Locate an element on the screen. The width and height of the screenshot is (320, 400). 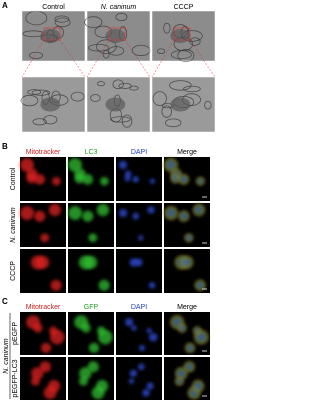
zoom-box is located at coordinates (117, 34).